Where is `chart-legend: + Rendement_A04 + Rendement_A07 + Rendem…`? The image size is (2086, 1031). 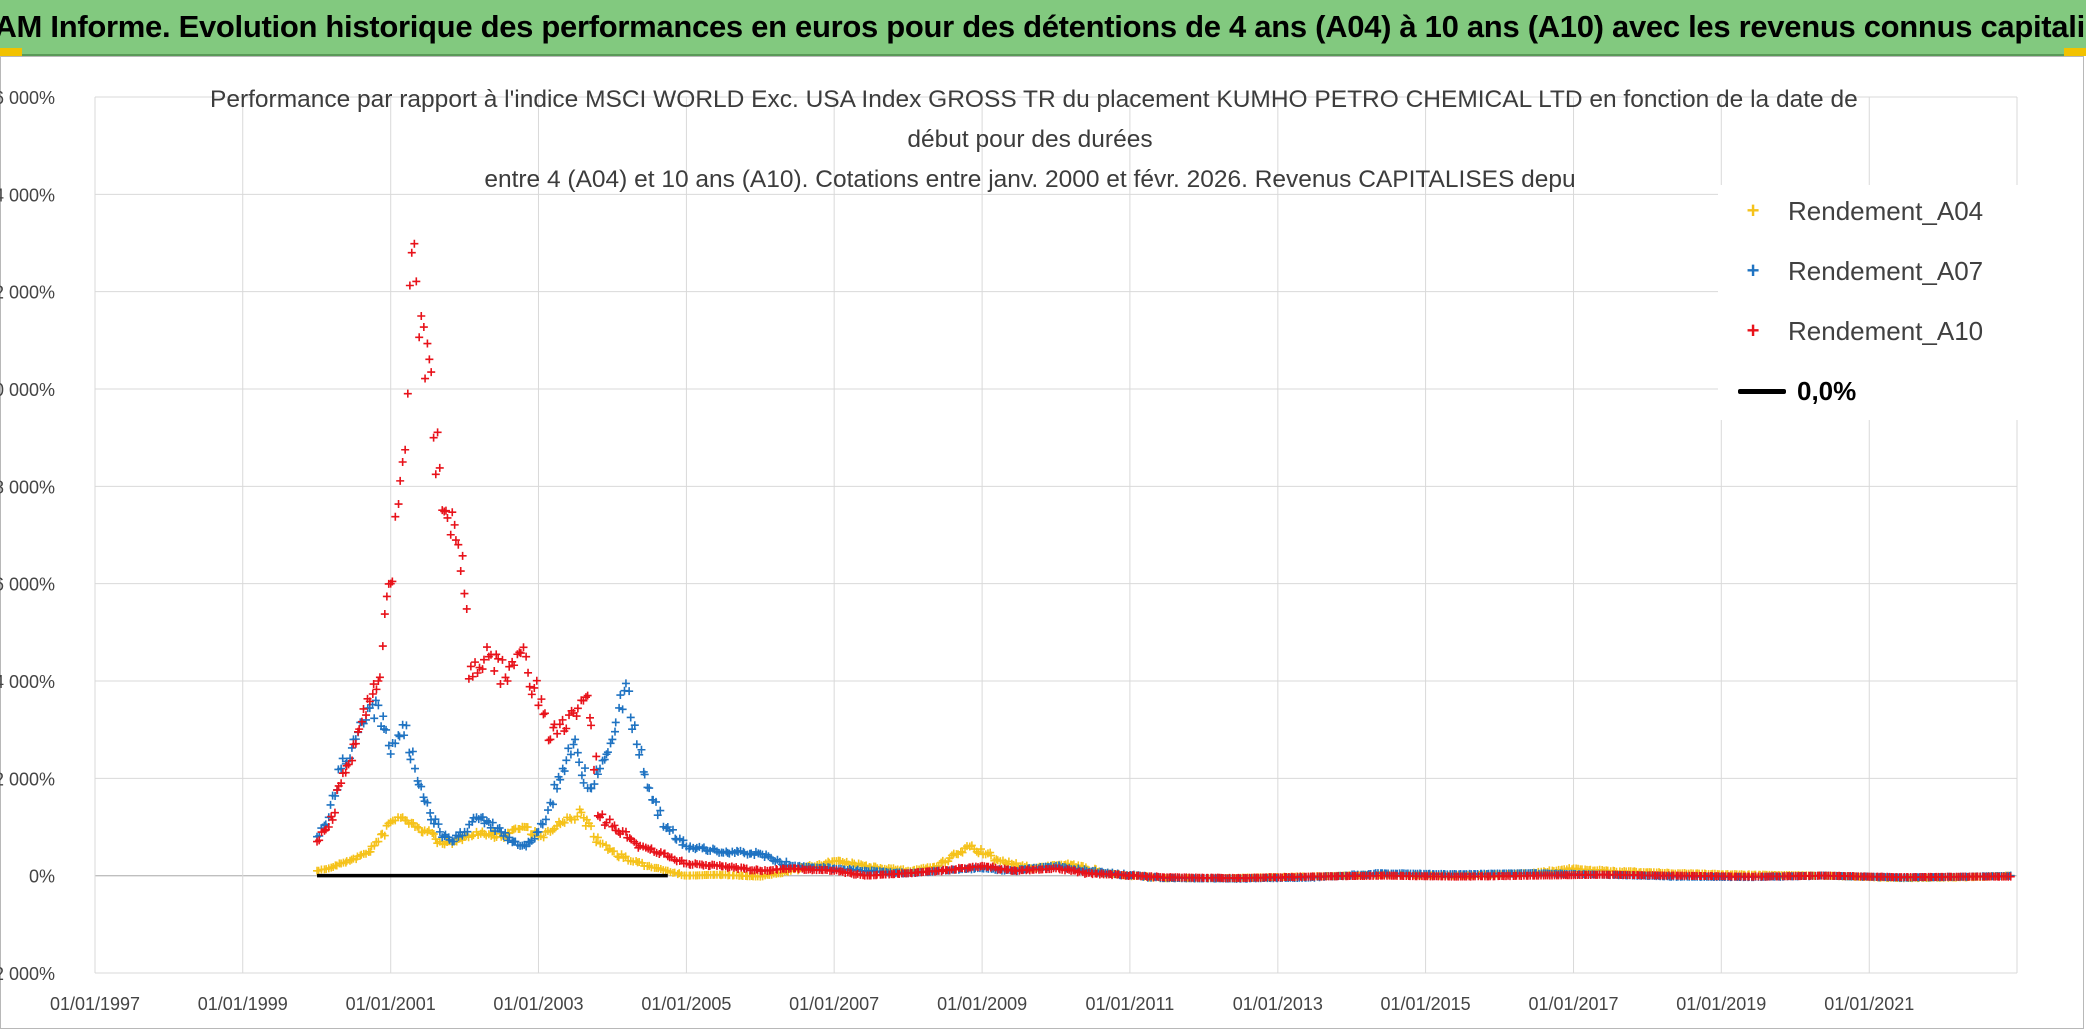
chart-legend: + Rendement_A04 + Rendement_A07 + Rendem… is located at coordinates (1868, 302).